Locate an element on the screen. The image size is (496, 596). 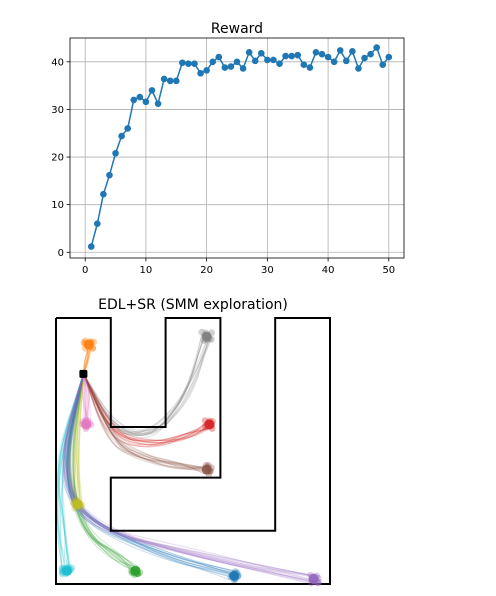
reward-chart-title: Reward is located at coordinates (237, 29).